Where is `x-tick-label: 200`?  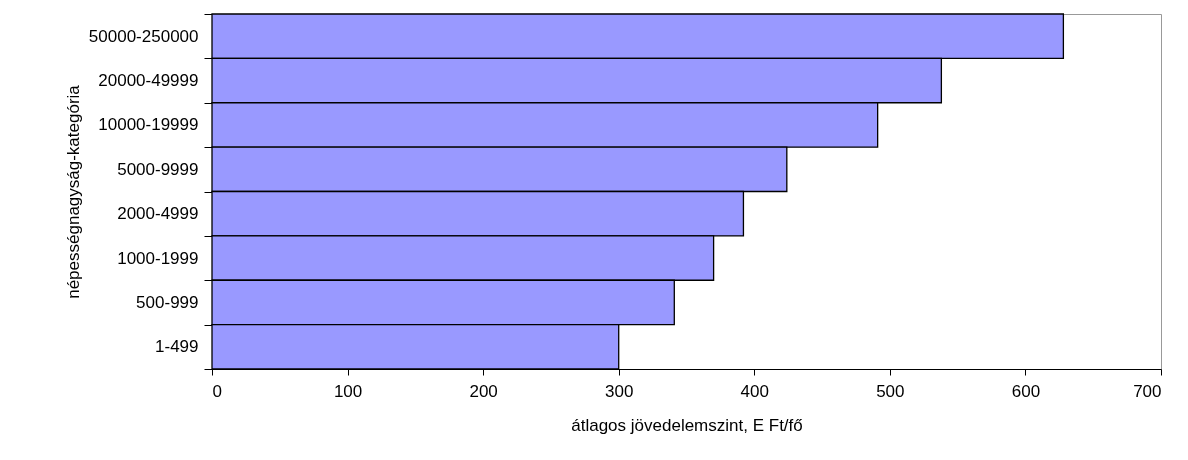
x-tick-label: 200 is located at coordinates (483, 391).